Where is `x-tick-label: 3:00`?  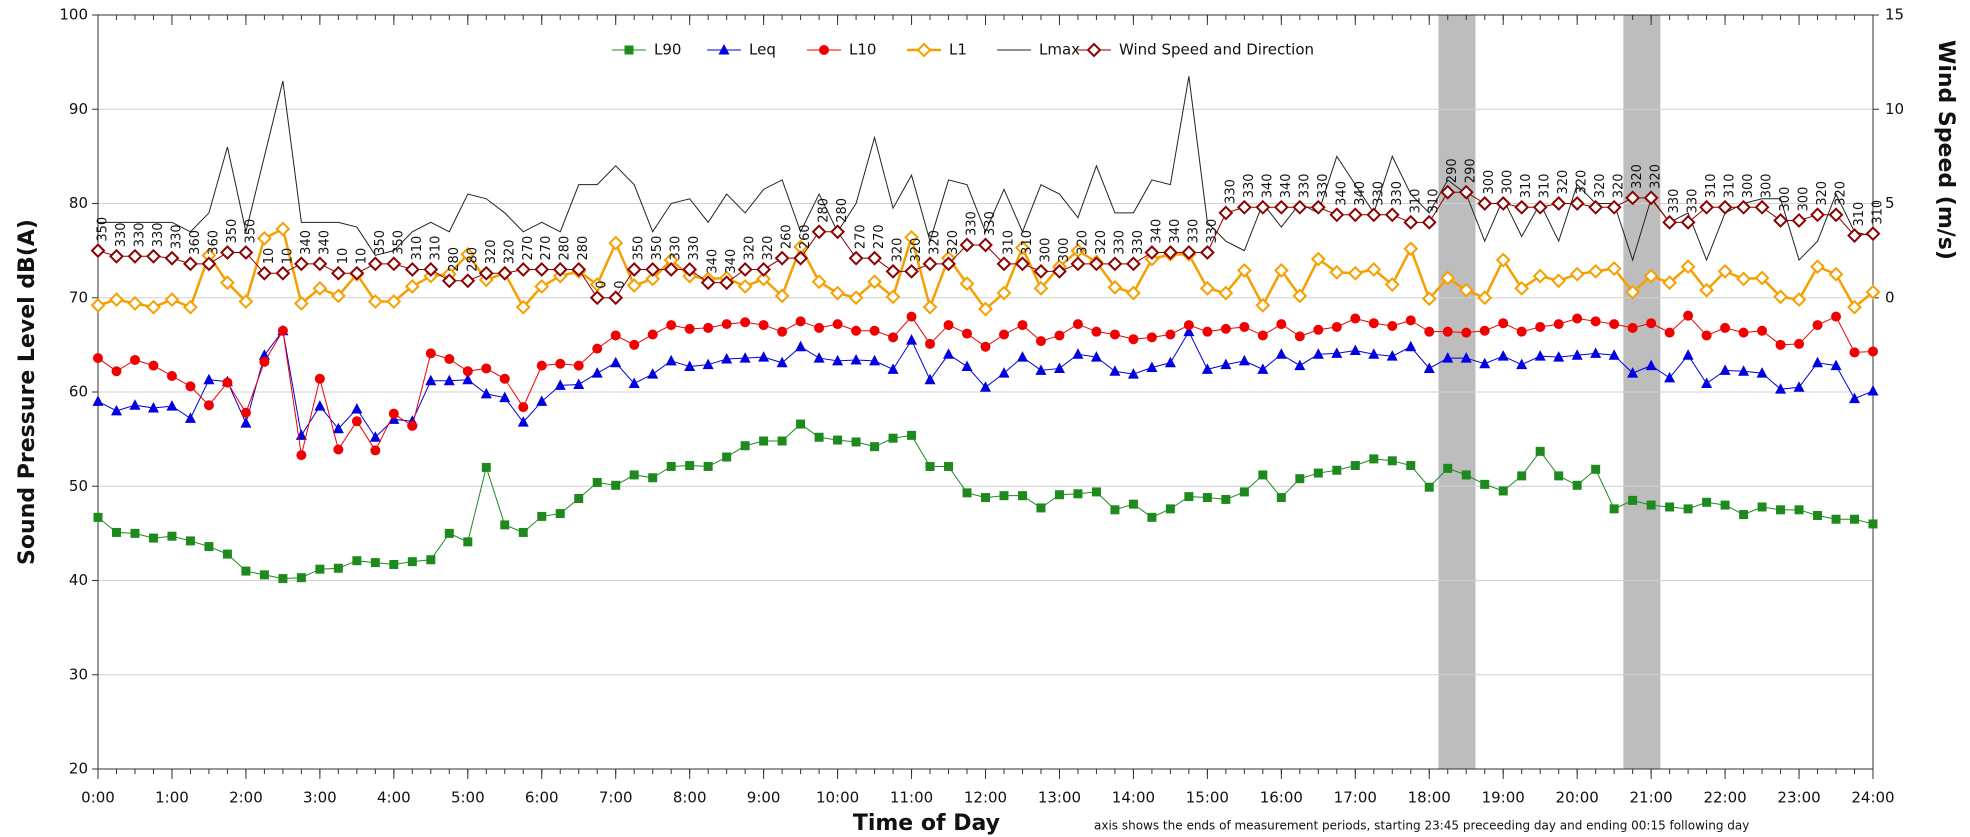
x-tick-label: 3:00 is located at coordinates (320, 798).